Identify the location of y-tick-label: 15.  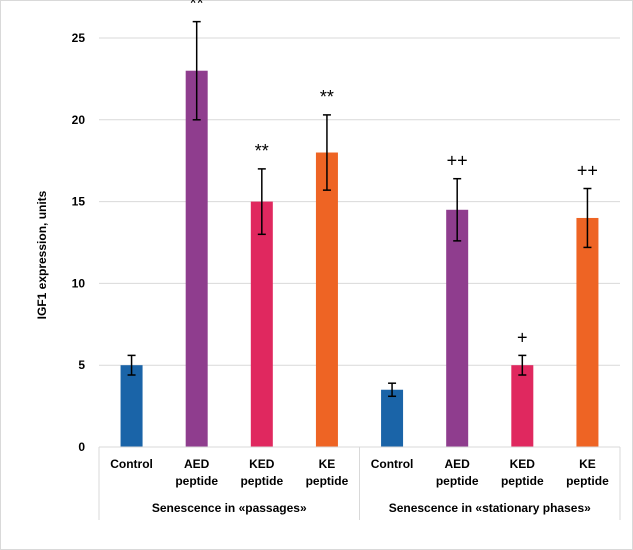
(79, 202).